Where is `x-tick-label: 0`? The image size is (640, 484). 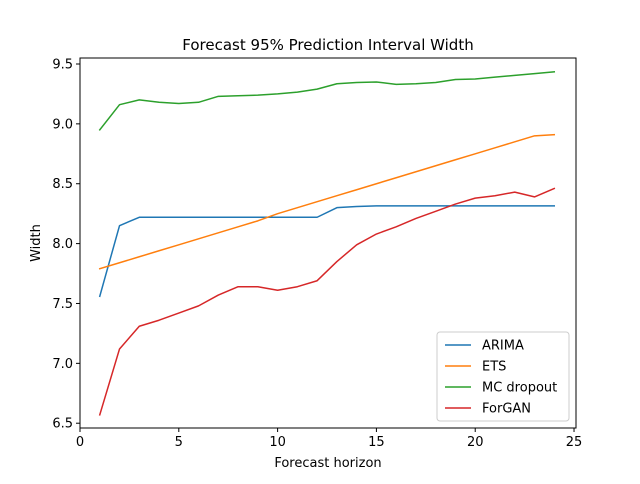
x-tick-label: 0 is located at coordinates (80, 442).